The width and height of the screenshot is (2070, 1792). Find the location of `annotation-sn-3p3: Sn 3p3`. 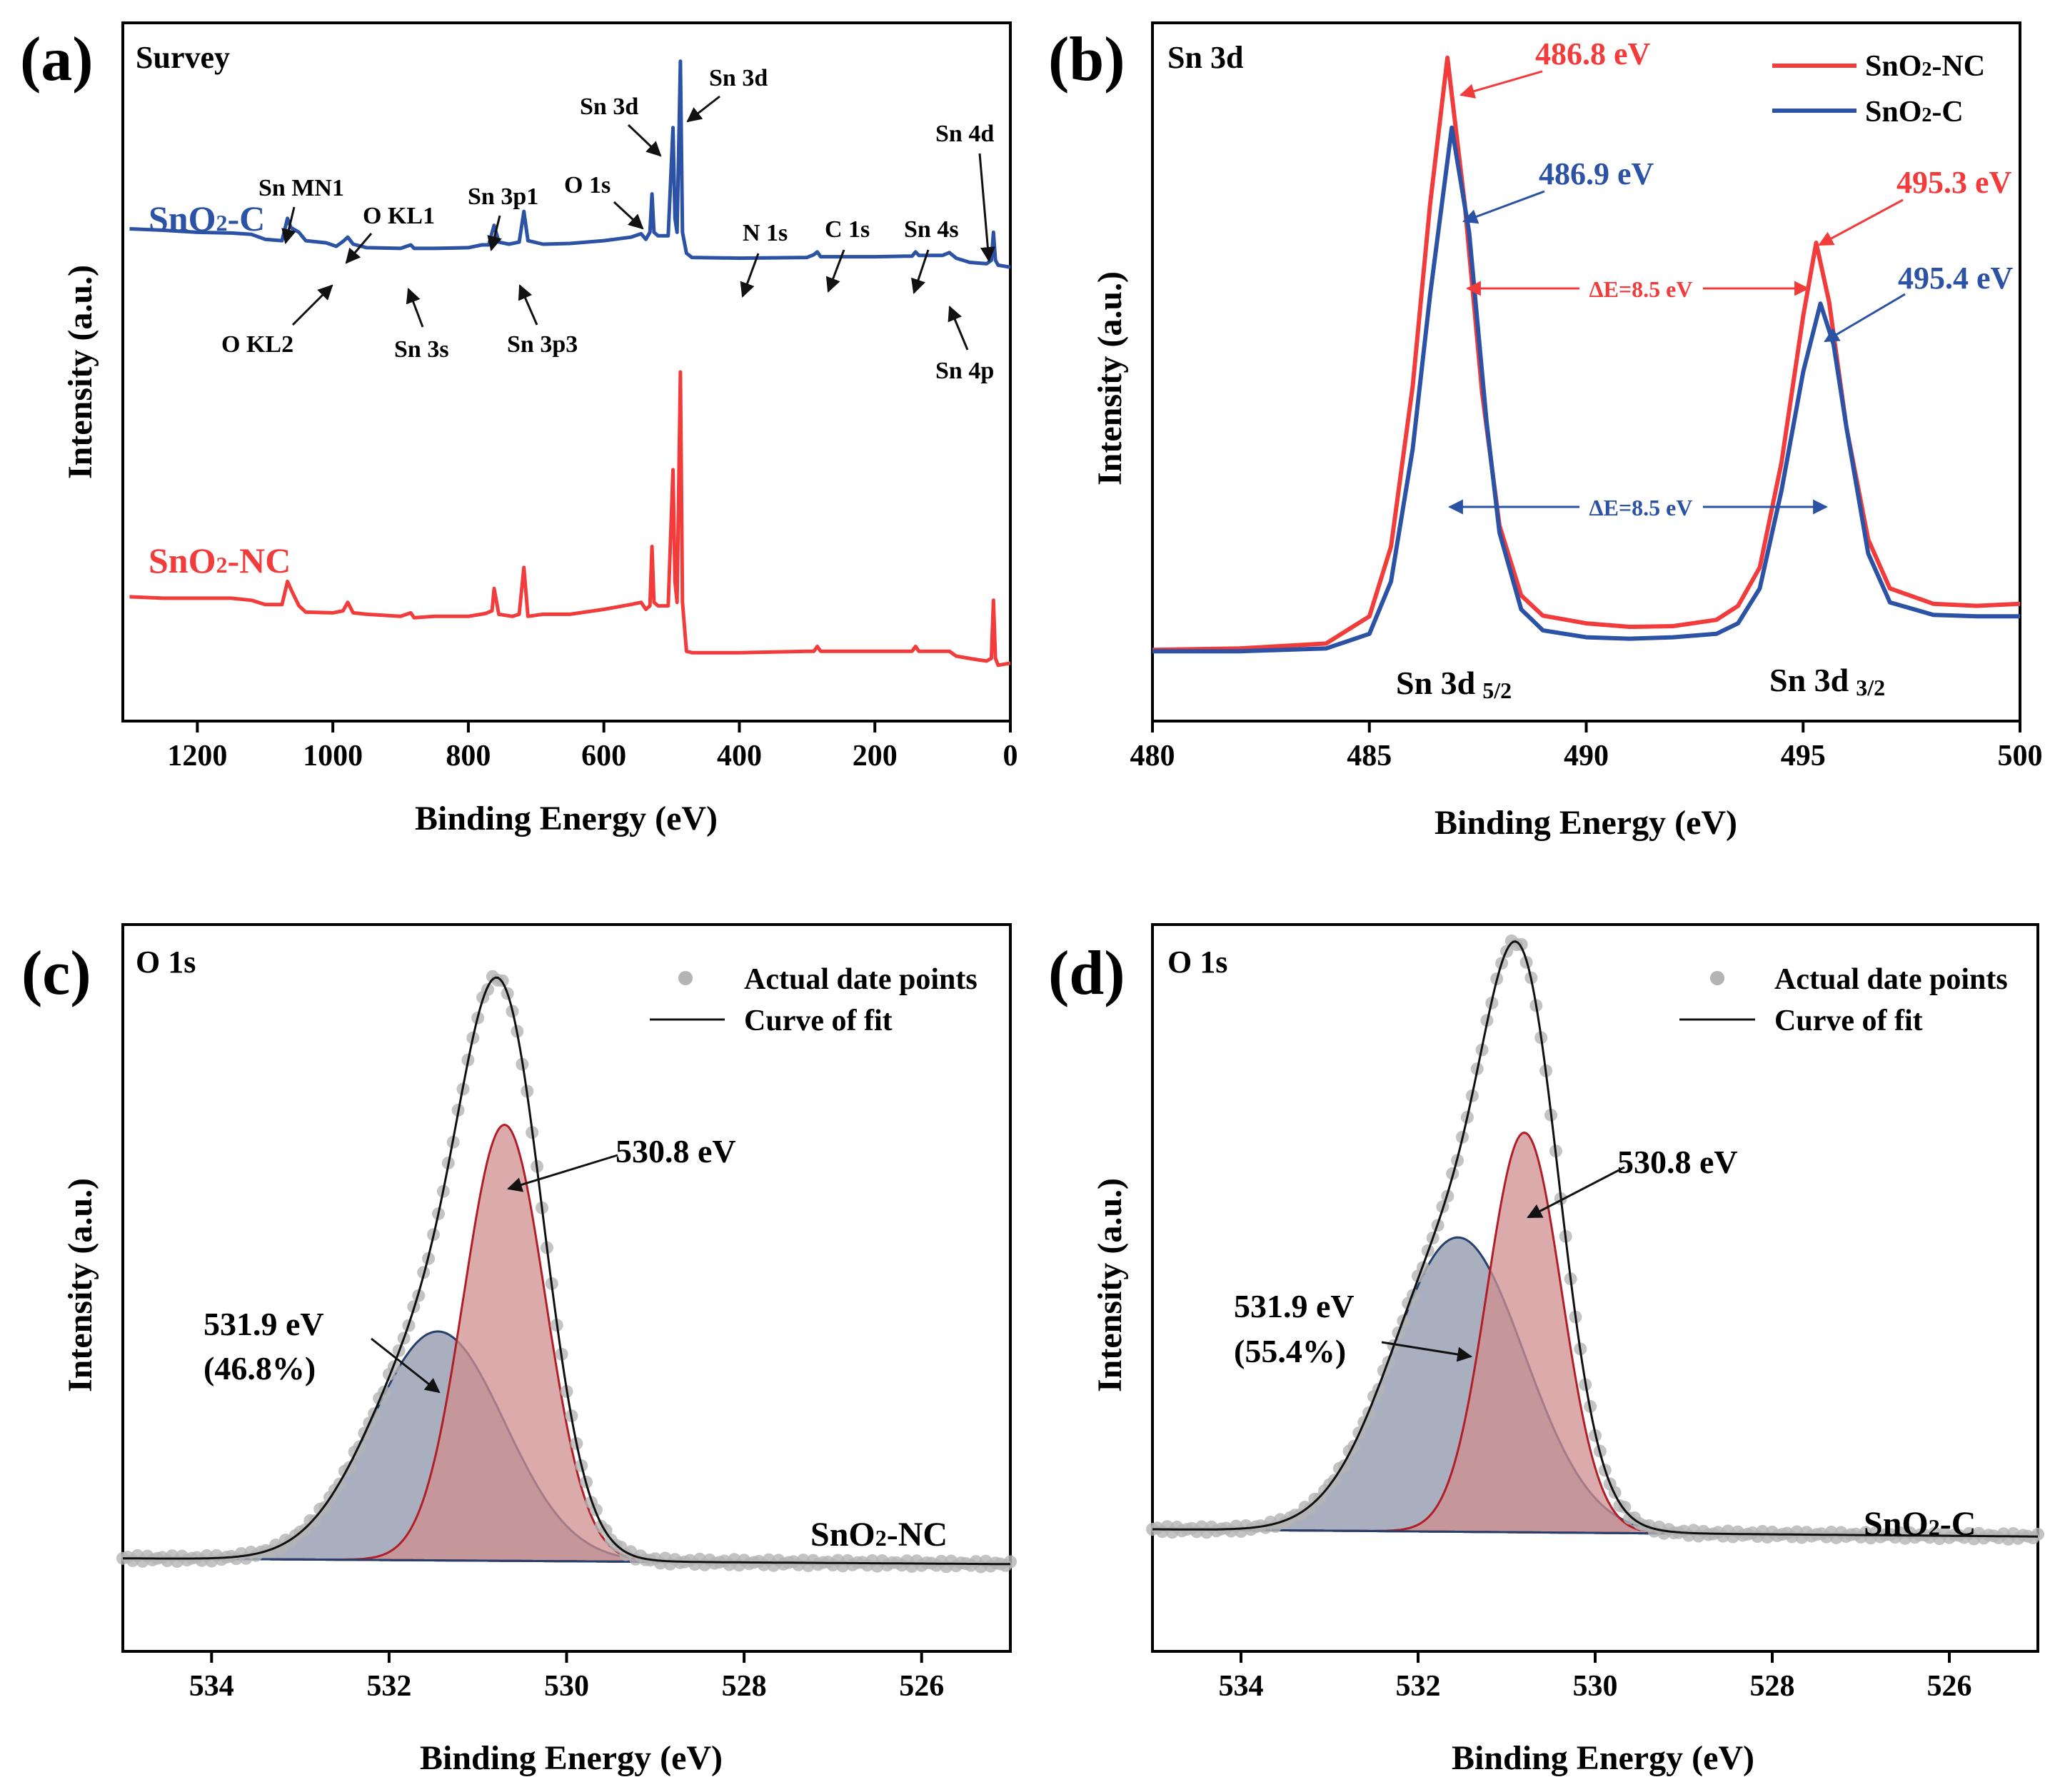

annotation-sn-3p3: Sn 3p3 is located at coordinates (542, 344).